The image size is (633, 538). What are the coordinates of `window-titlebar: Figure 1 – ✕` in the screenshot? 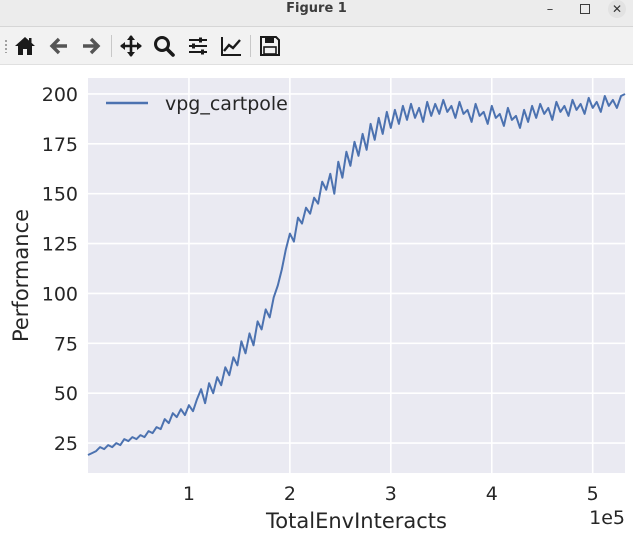 It's located at (316, 13).